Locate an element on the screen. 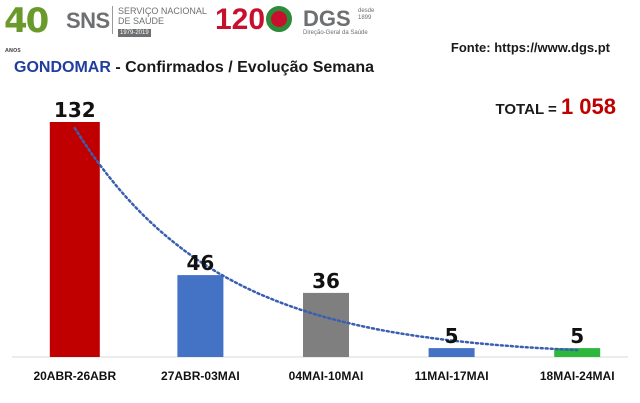  bar-04mai-10mai is located at coordinates (326, 324).